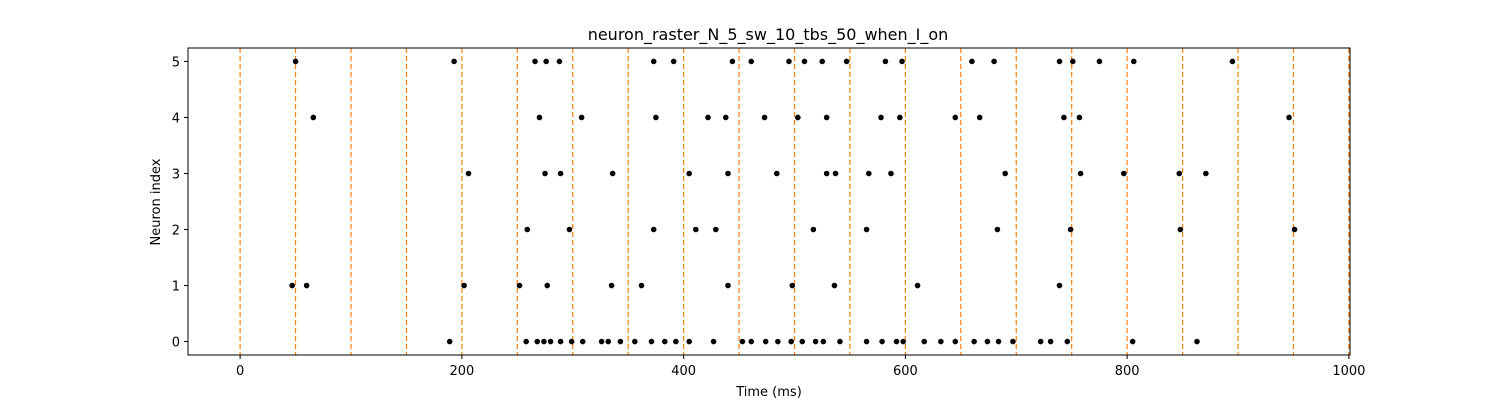  Describe the element at coordinates (176, 287) in the screenshot. I see `y-tick-label: 1` at that location.